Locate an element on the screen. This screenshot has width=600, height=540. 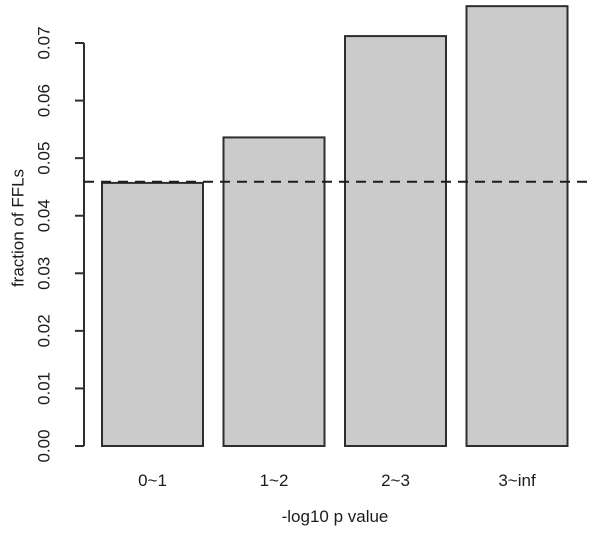
bar-1~2 is located at coordinates (274, 291).